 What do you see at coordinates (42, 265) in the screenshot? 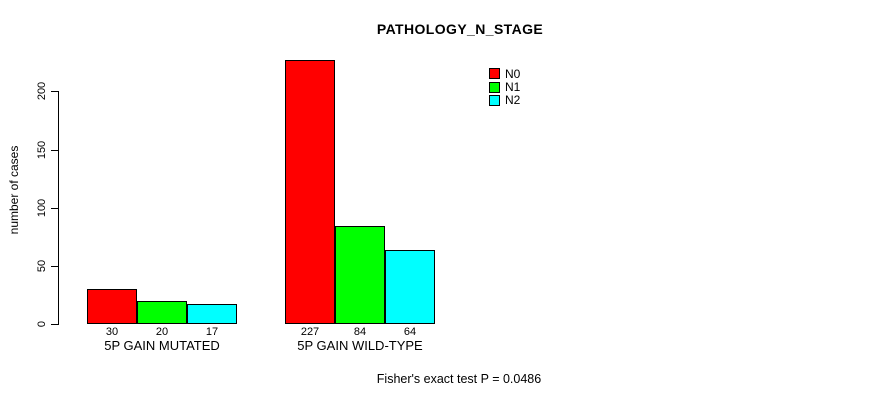
I see `y-axis-tick-label: 50` at bounding box center [42, 265].